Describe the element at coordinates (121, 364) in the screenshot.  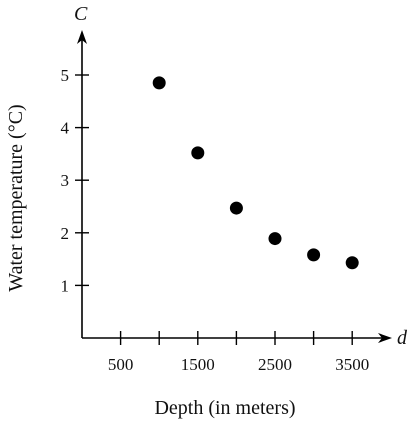
I see `x-tick-label: 500` at that location.